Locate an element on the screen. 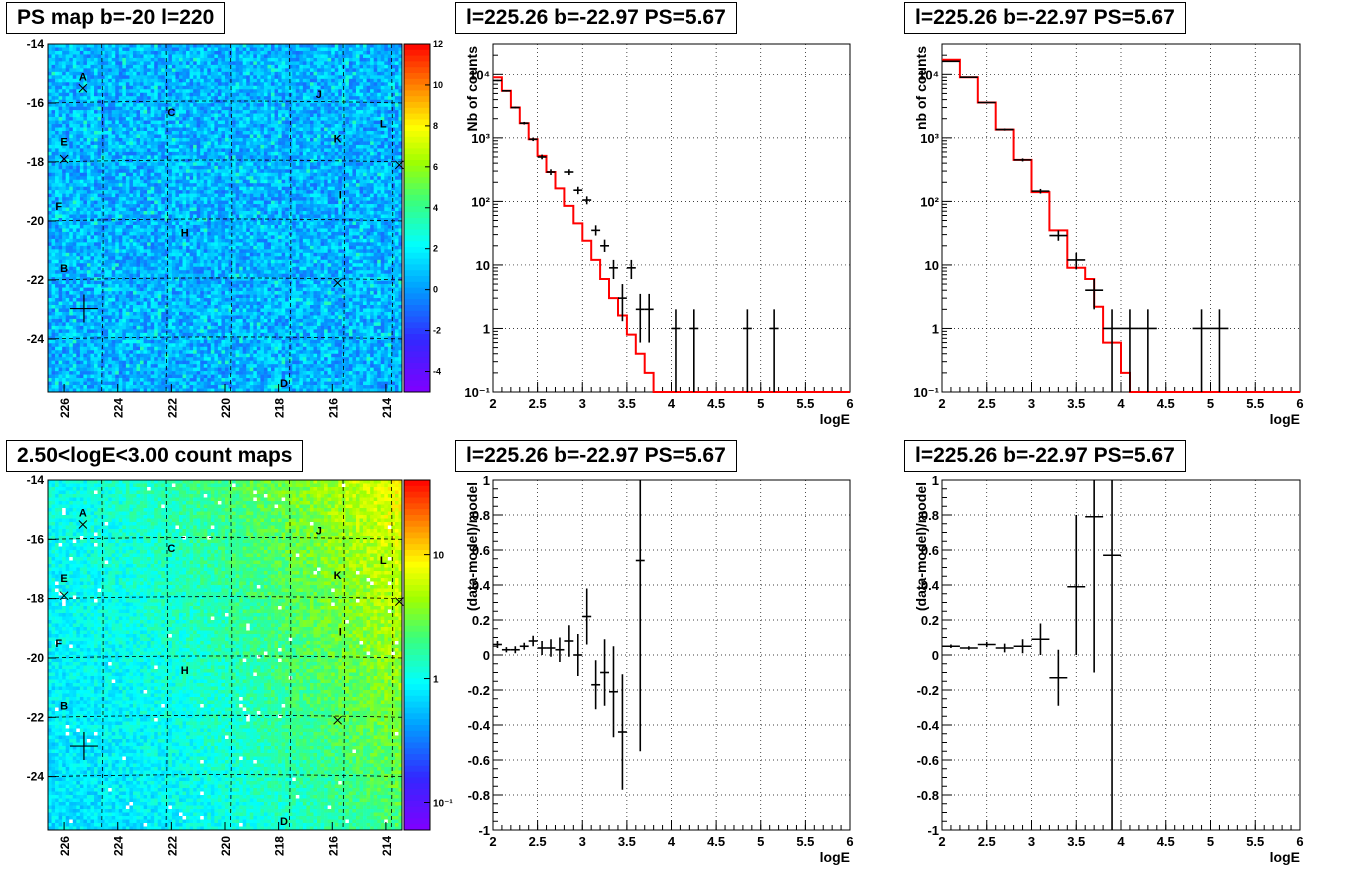  y-tick-label: -16 is located at coordinates (36, 103).